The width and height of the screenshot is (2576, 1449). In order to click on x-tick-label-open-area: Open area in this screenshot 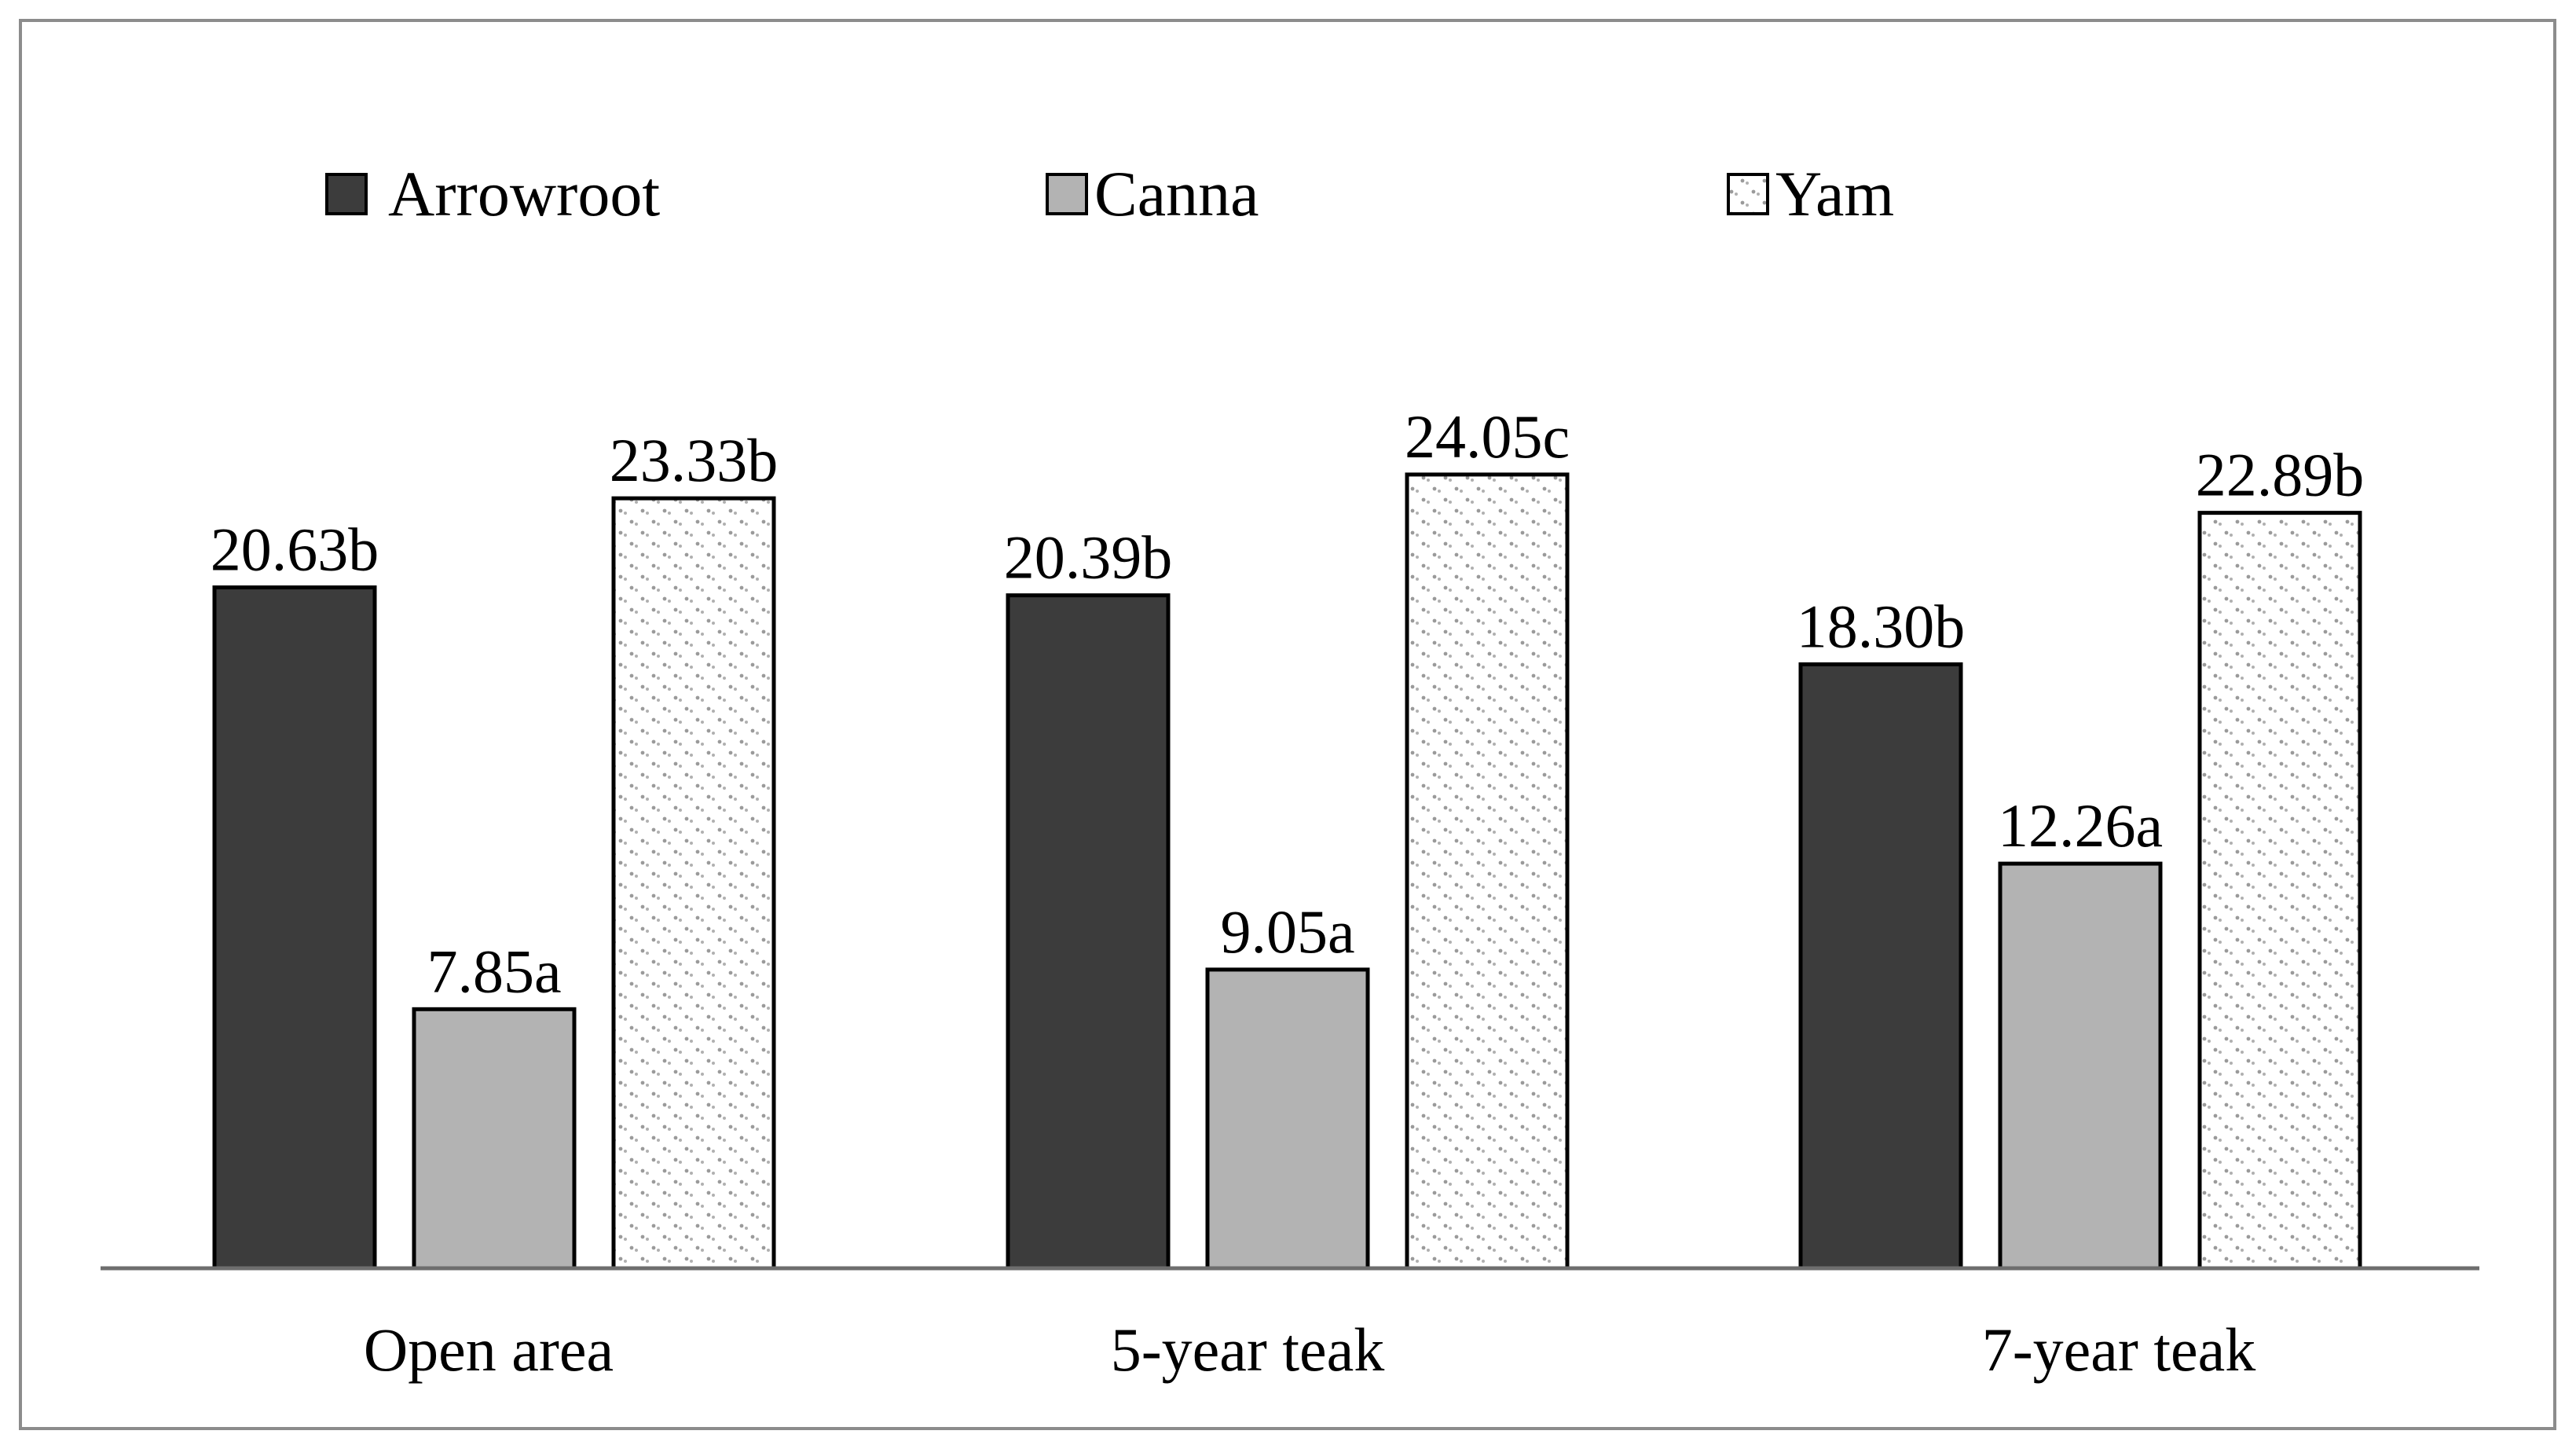, I will do `click(489, 1349)`.